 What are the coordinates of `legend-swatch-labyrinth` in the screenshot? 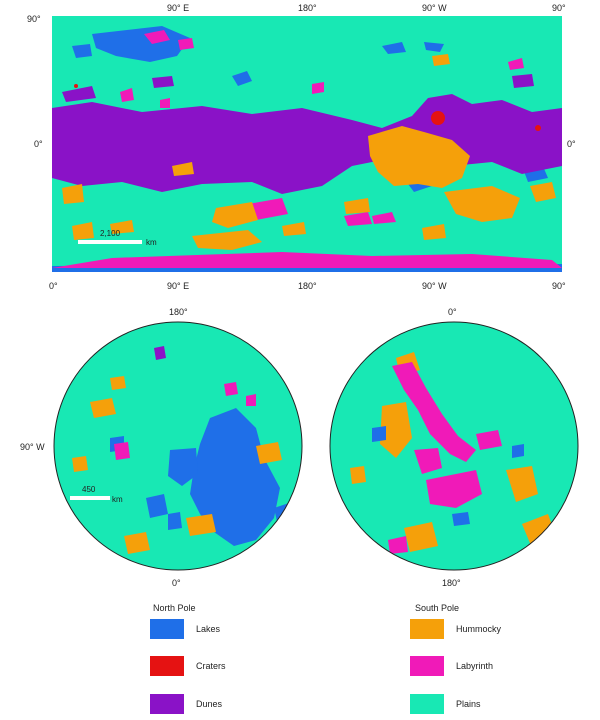 It's located at (427, 666).